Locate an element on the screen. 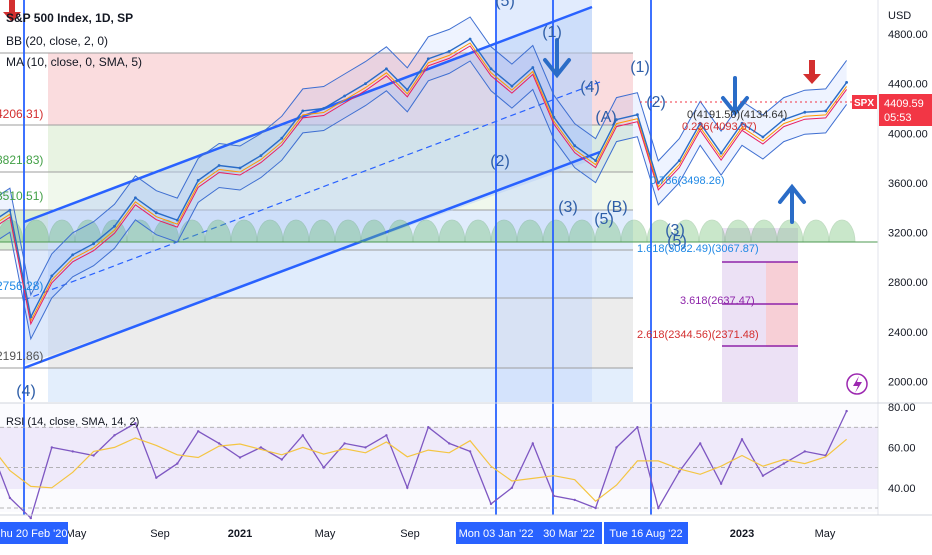 Image resolution: width=932 pixels, height=555 pixels. time-tick-1: Sep is located at coordinates (160, 534).